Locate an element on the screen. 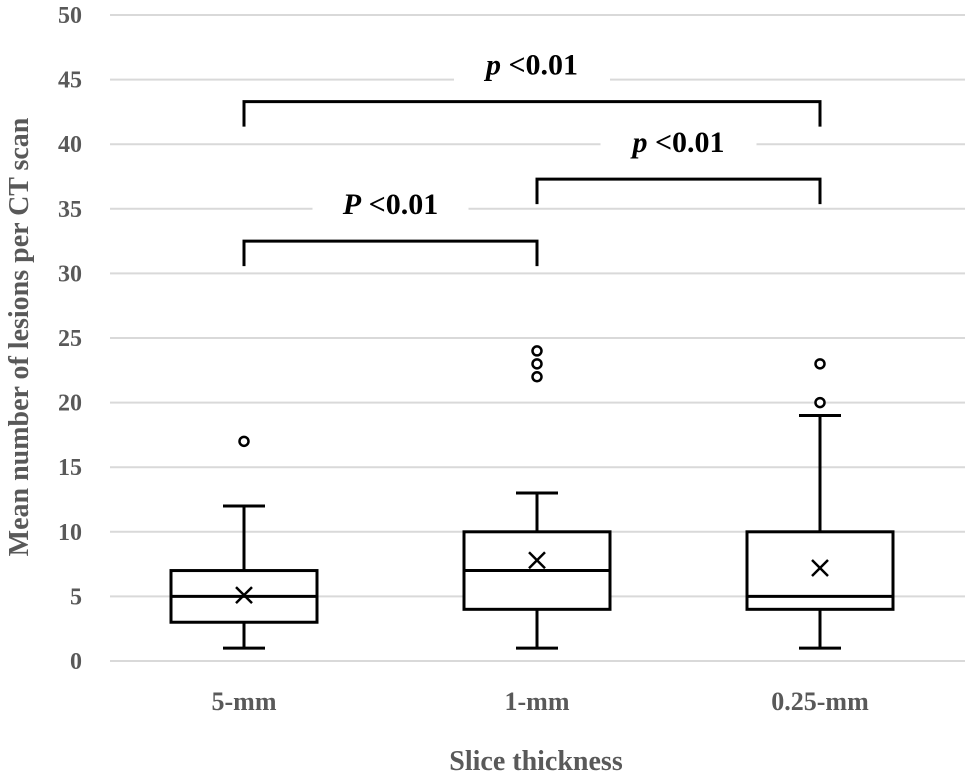 This screenshot has width=968, height=776. p-value-label: P <0.01 is located at coordinates (390, 204).